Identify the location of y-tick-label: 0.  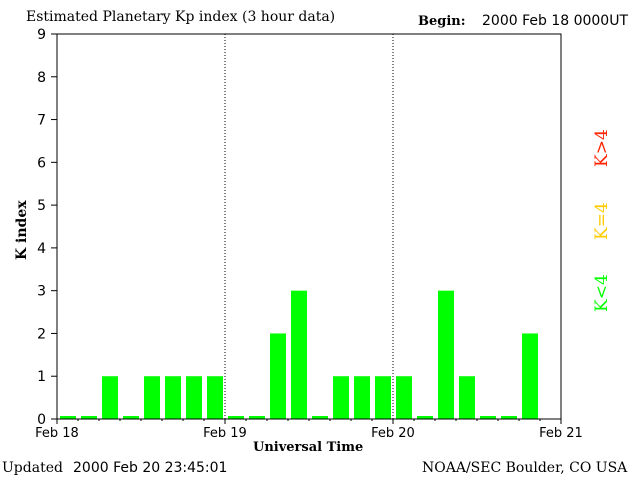
(41, 420).